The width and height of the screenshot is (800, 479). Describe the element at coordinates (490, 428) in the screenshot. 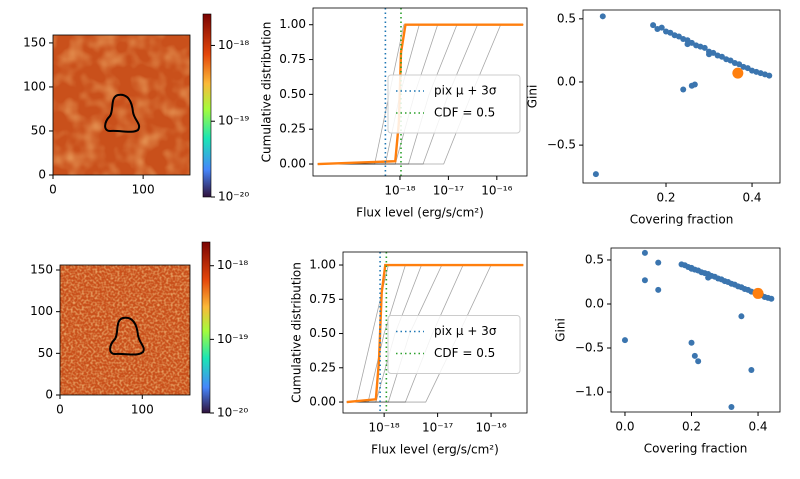

I see `x-tick-label: 10⁻¹⁶` at that location.